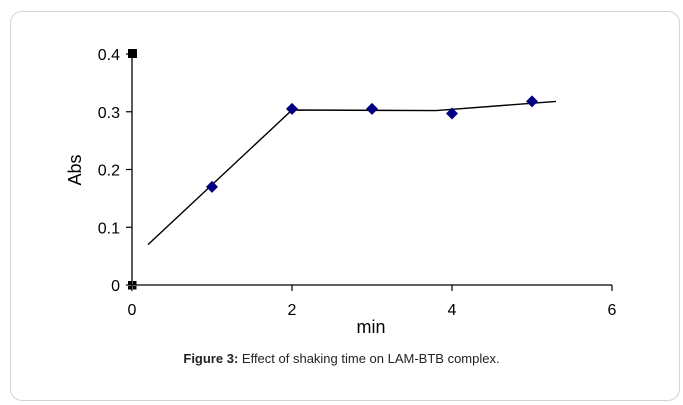  Describe the element at coordinates (452, 310) in the screenshot. I see `x-tick-label: 4` at that location.